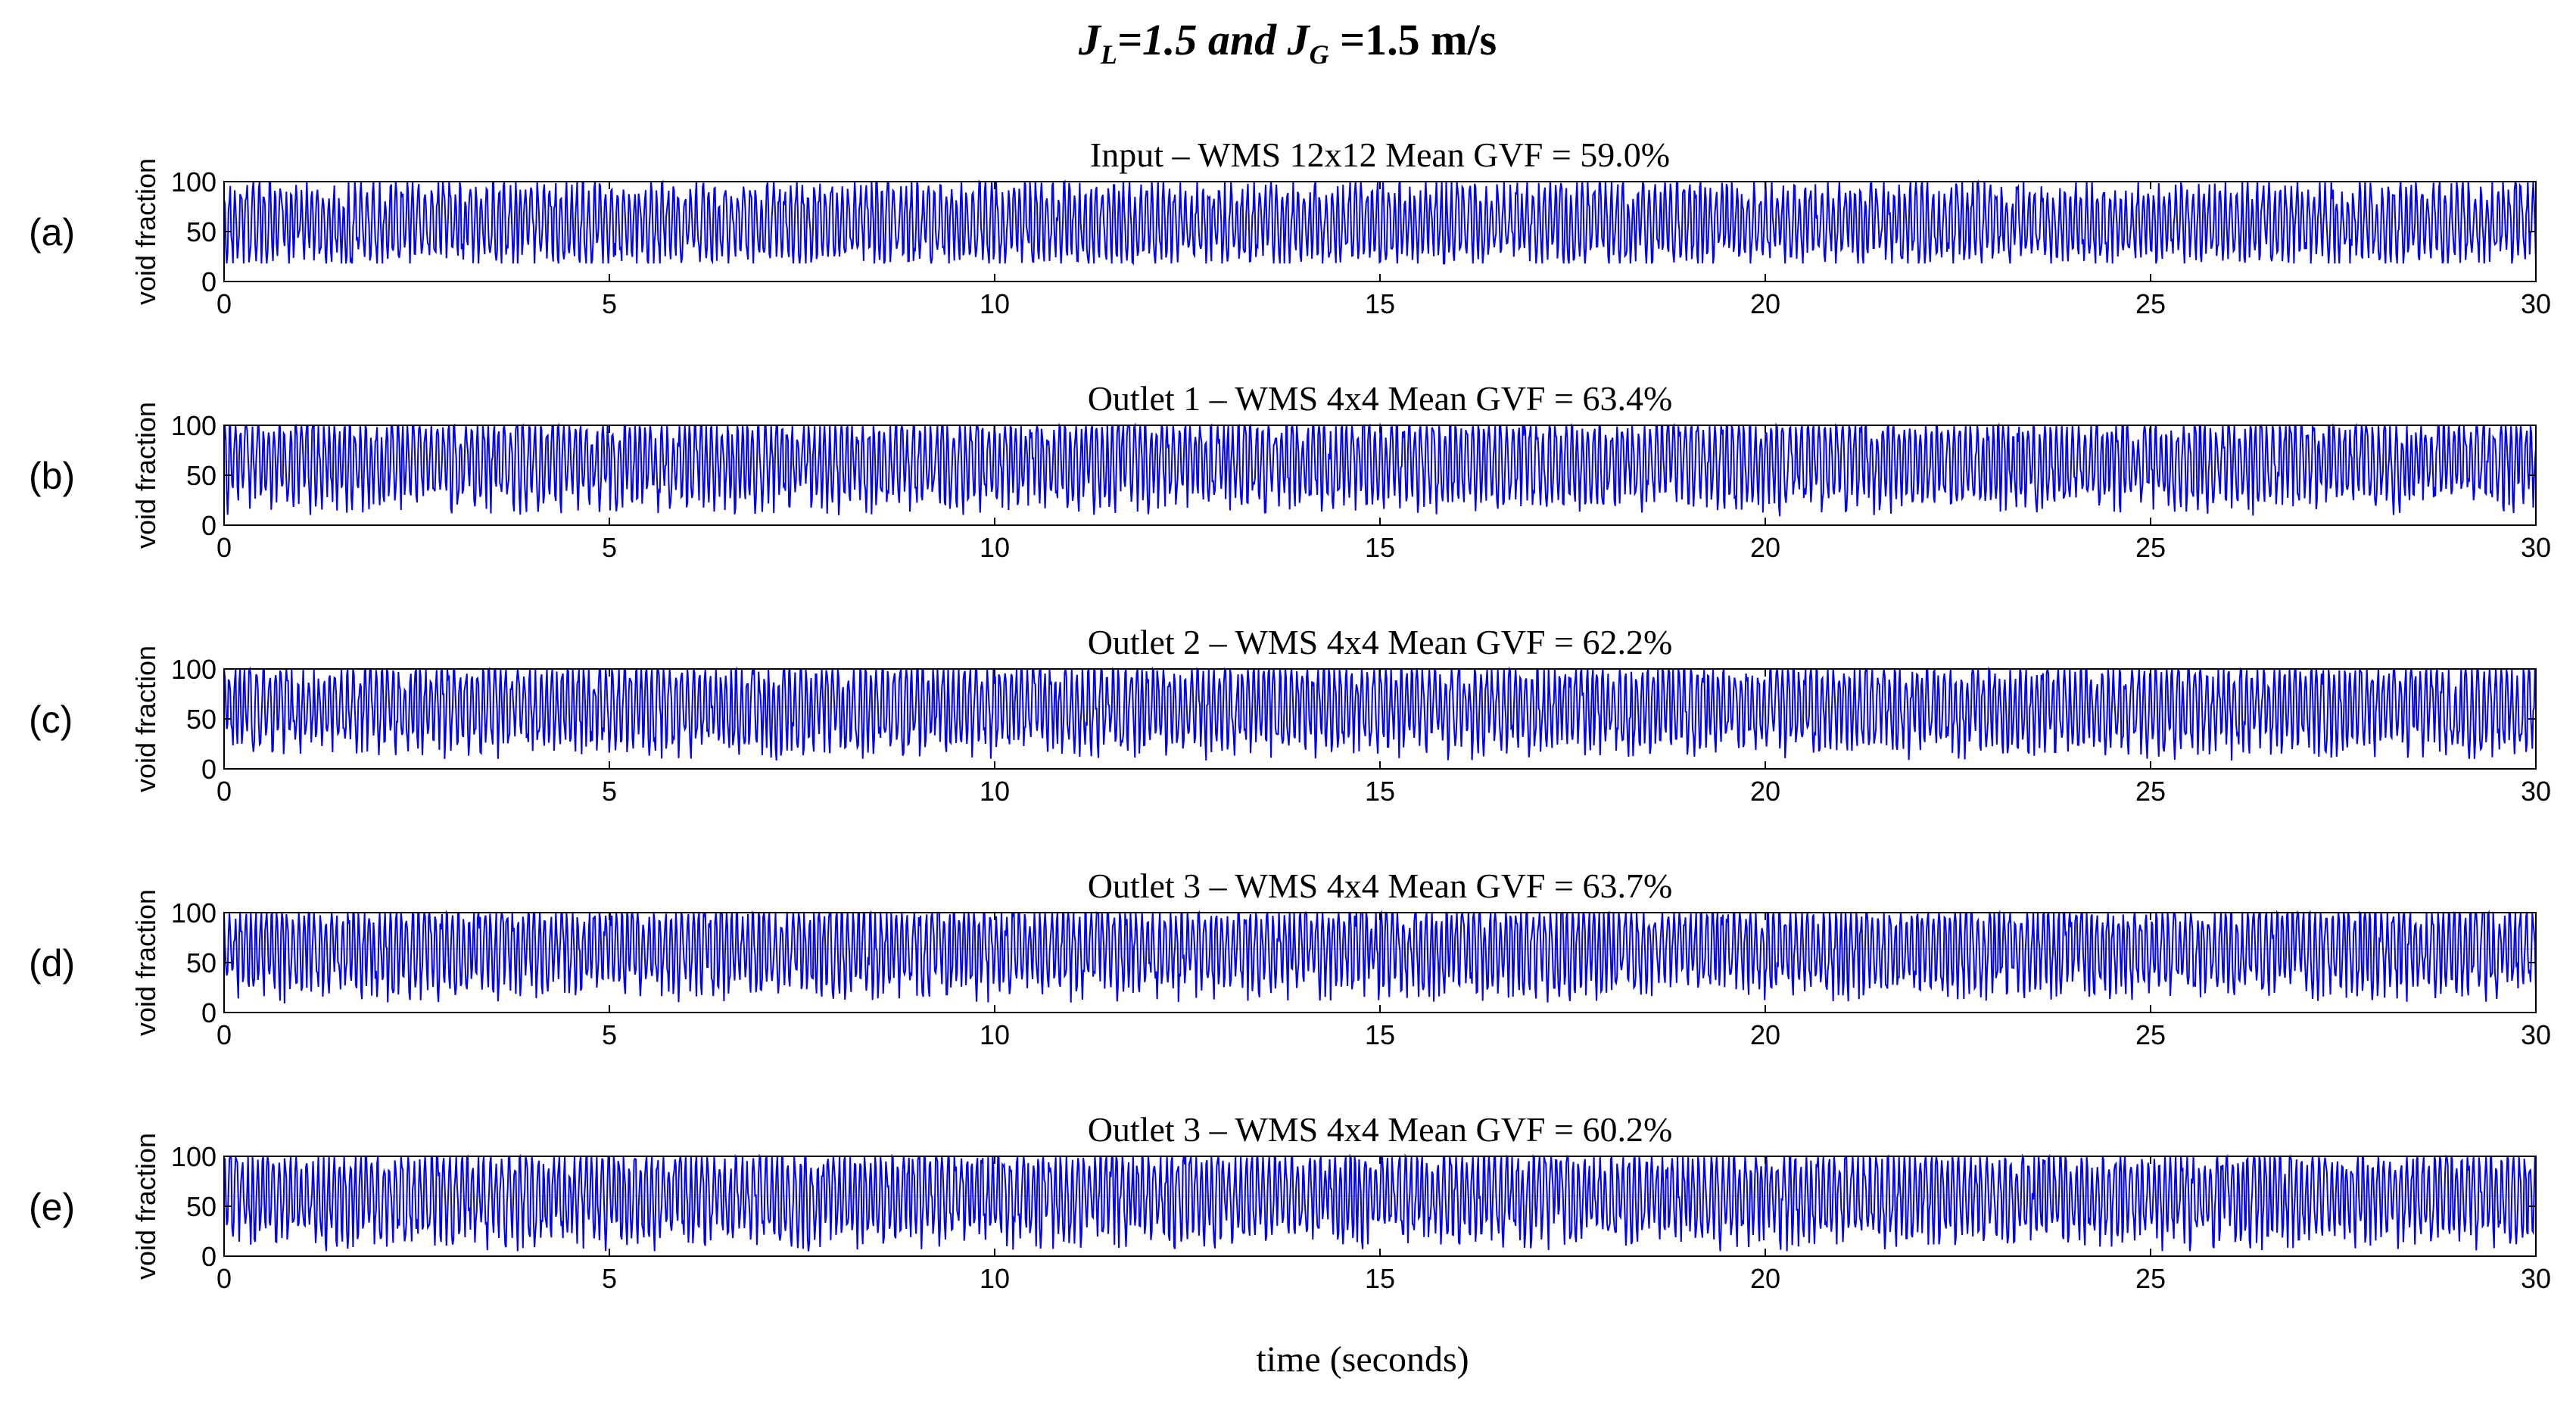 The width and height of the screenshot is (2576, 1403). I want to click on main-title-units: =1.5 m/s, so click(1413, 39).